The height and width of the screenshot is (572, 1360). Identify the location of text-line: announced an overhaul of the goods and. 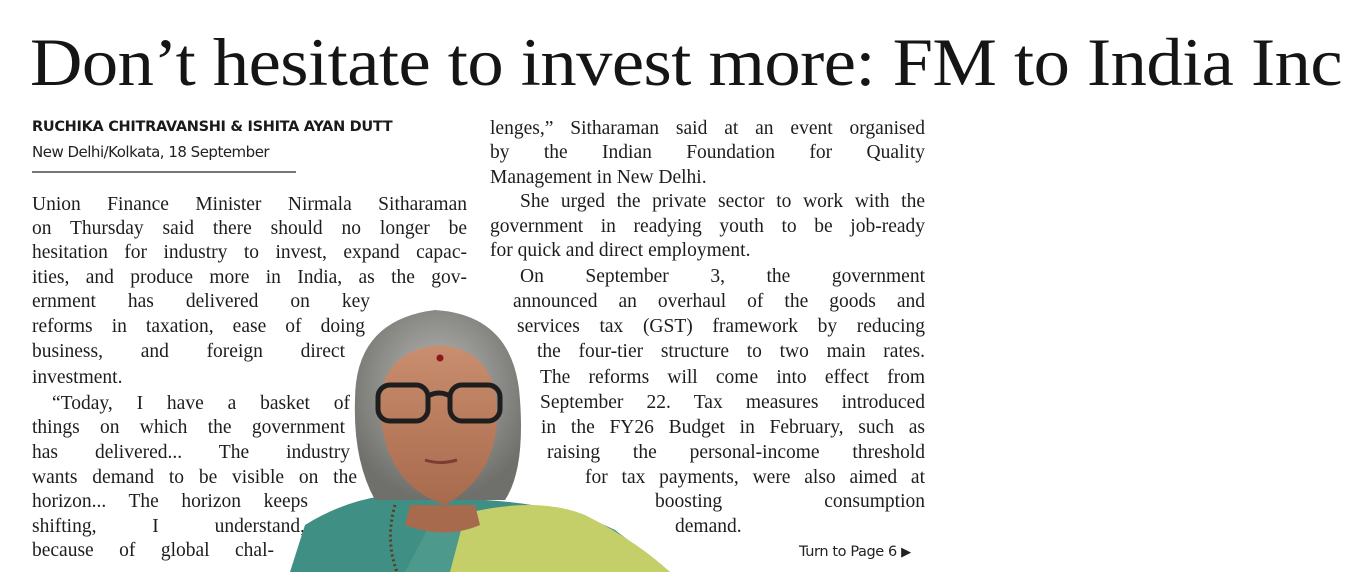
(719, 301).